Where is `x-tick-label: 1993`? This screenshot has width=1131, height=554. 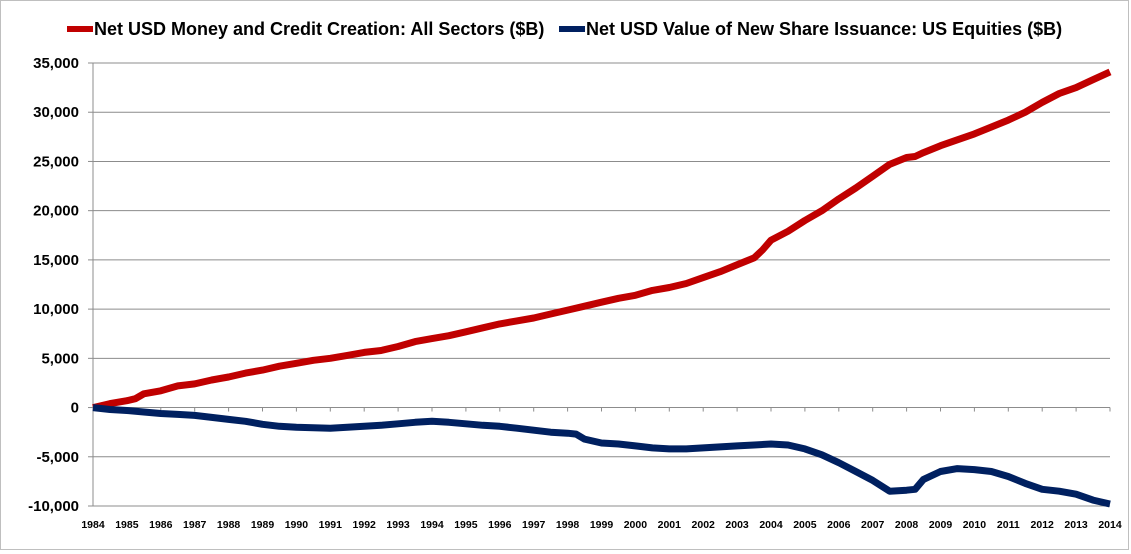 x-tick-label: 1993 is located at coordinates (398, 525).